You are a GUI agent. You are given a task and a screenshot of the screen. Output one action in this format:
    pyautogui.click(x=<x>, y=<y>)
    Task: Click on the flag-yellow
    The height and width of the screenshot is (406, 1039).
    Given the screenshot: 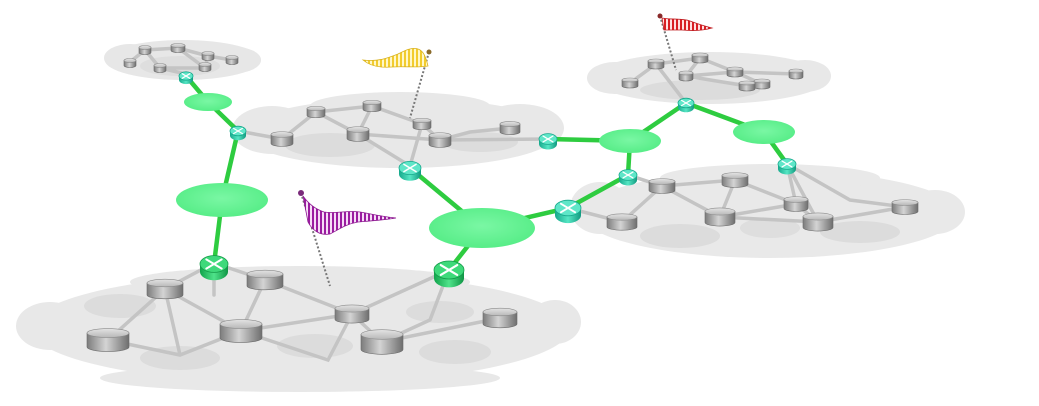 What is the action you would take?
    pyautogui.click(x=396, y=57)
    